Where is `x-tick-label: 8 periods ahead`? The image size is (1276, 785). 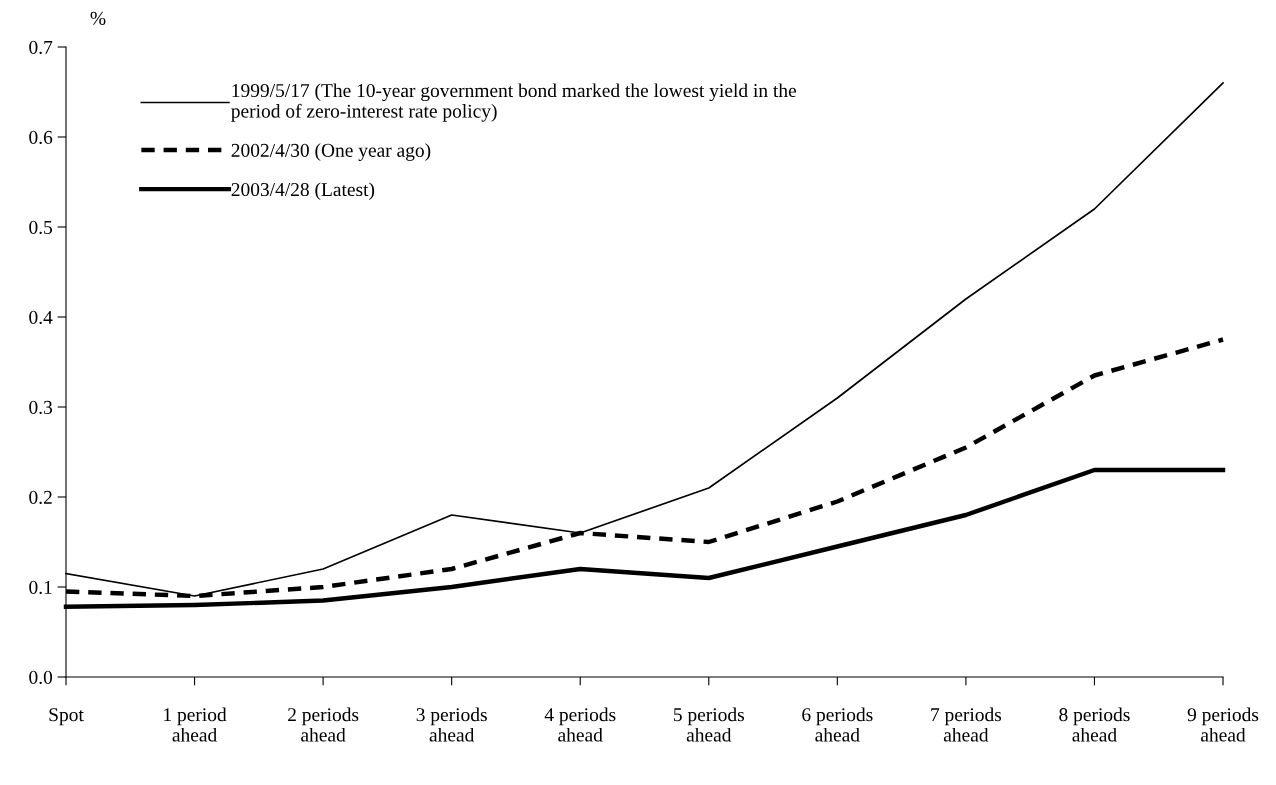
x-tick-label: 8 periods ahead is located at coordinates (1094, 724).